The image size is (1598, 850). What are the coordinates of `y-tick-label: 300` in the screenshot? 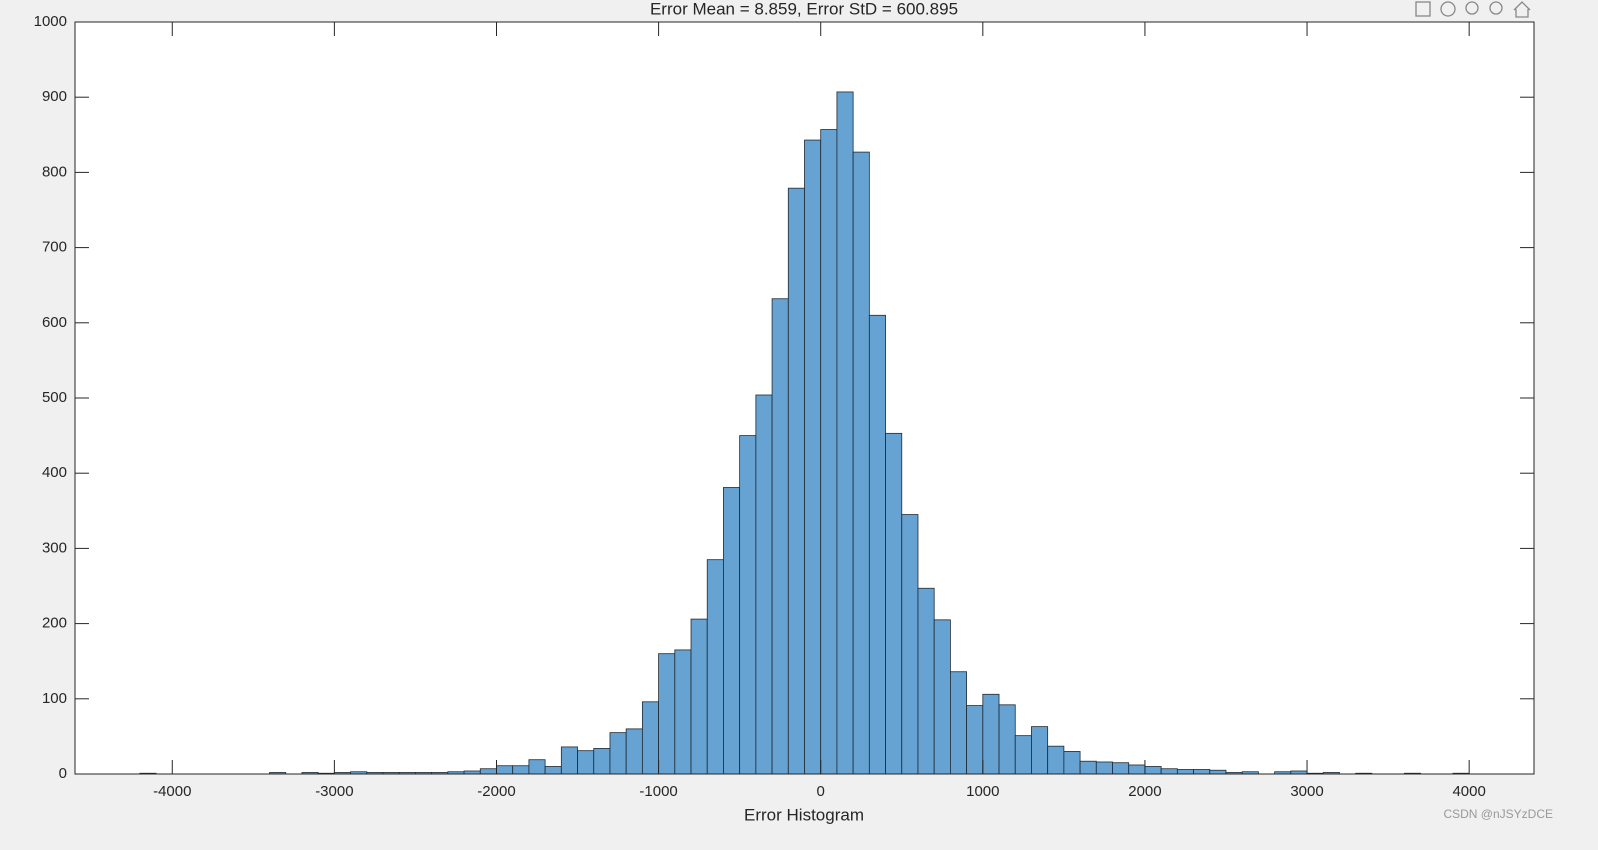 It's located at (54, 547).